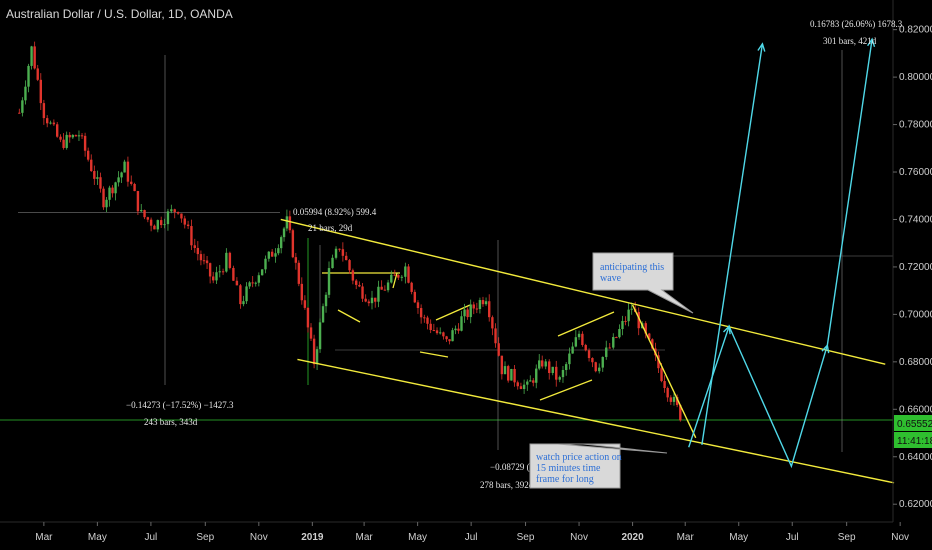 The height and width of the screenshot is (550, 932). What do you see at coordinates (915, 267) in the screenshot?
I see `y-tick-label: 0.72000` at bounding box center [915, 267].